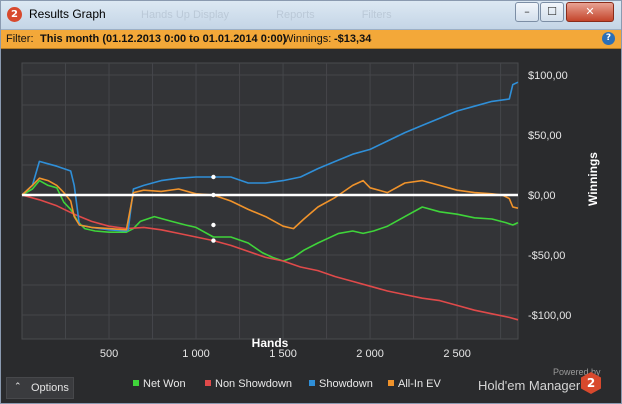 Image resolution: width=622 pixels, height=404 pixels. Describe the element at coordinates (270, 343) in the screenshot. I see `x-axis-title: Hands` at that location.